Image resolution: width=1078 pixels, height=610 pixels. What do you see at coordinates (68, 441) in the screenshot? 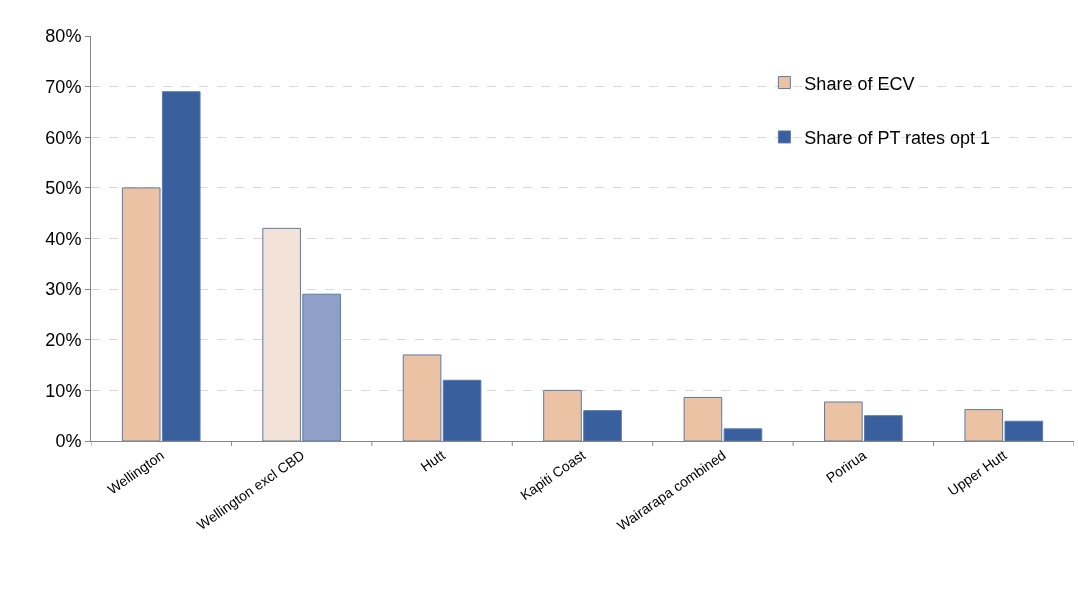
I see `y-tick-label: 0%` at bounding box center [68, 441].